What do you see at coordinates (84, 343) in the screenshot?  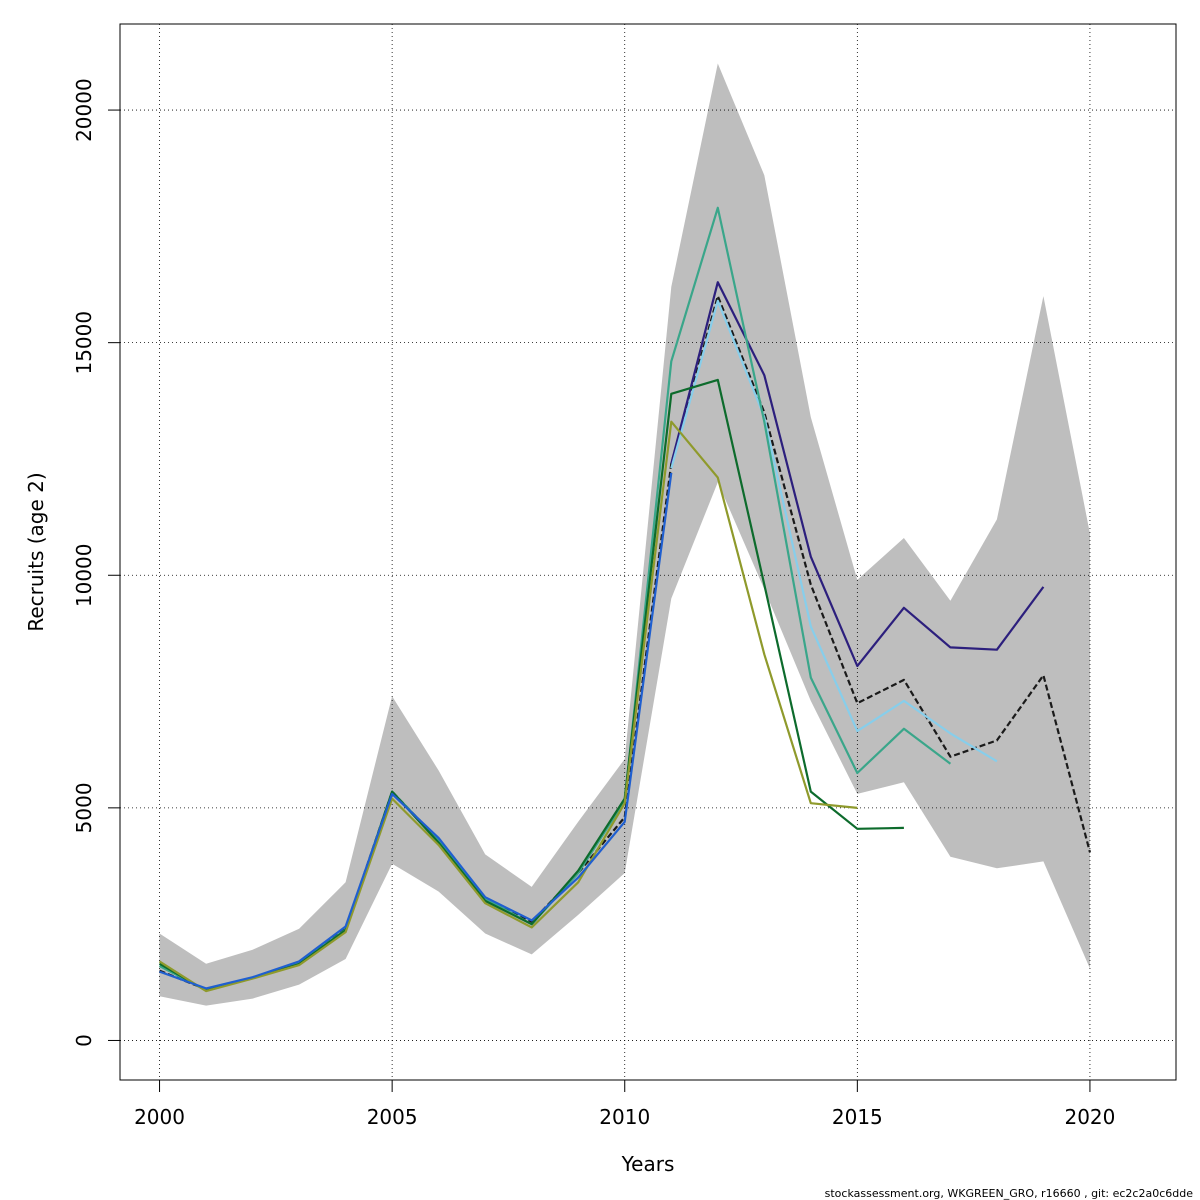 I see `y-tick-label-15000: 15000` at bounding box center [84, 343].